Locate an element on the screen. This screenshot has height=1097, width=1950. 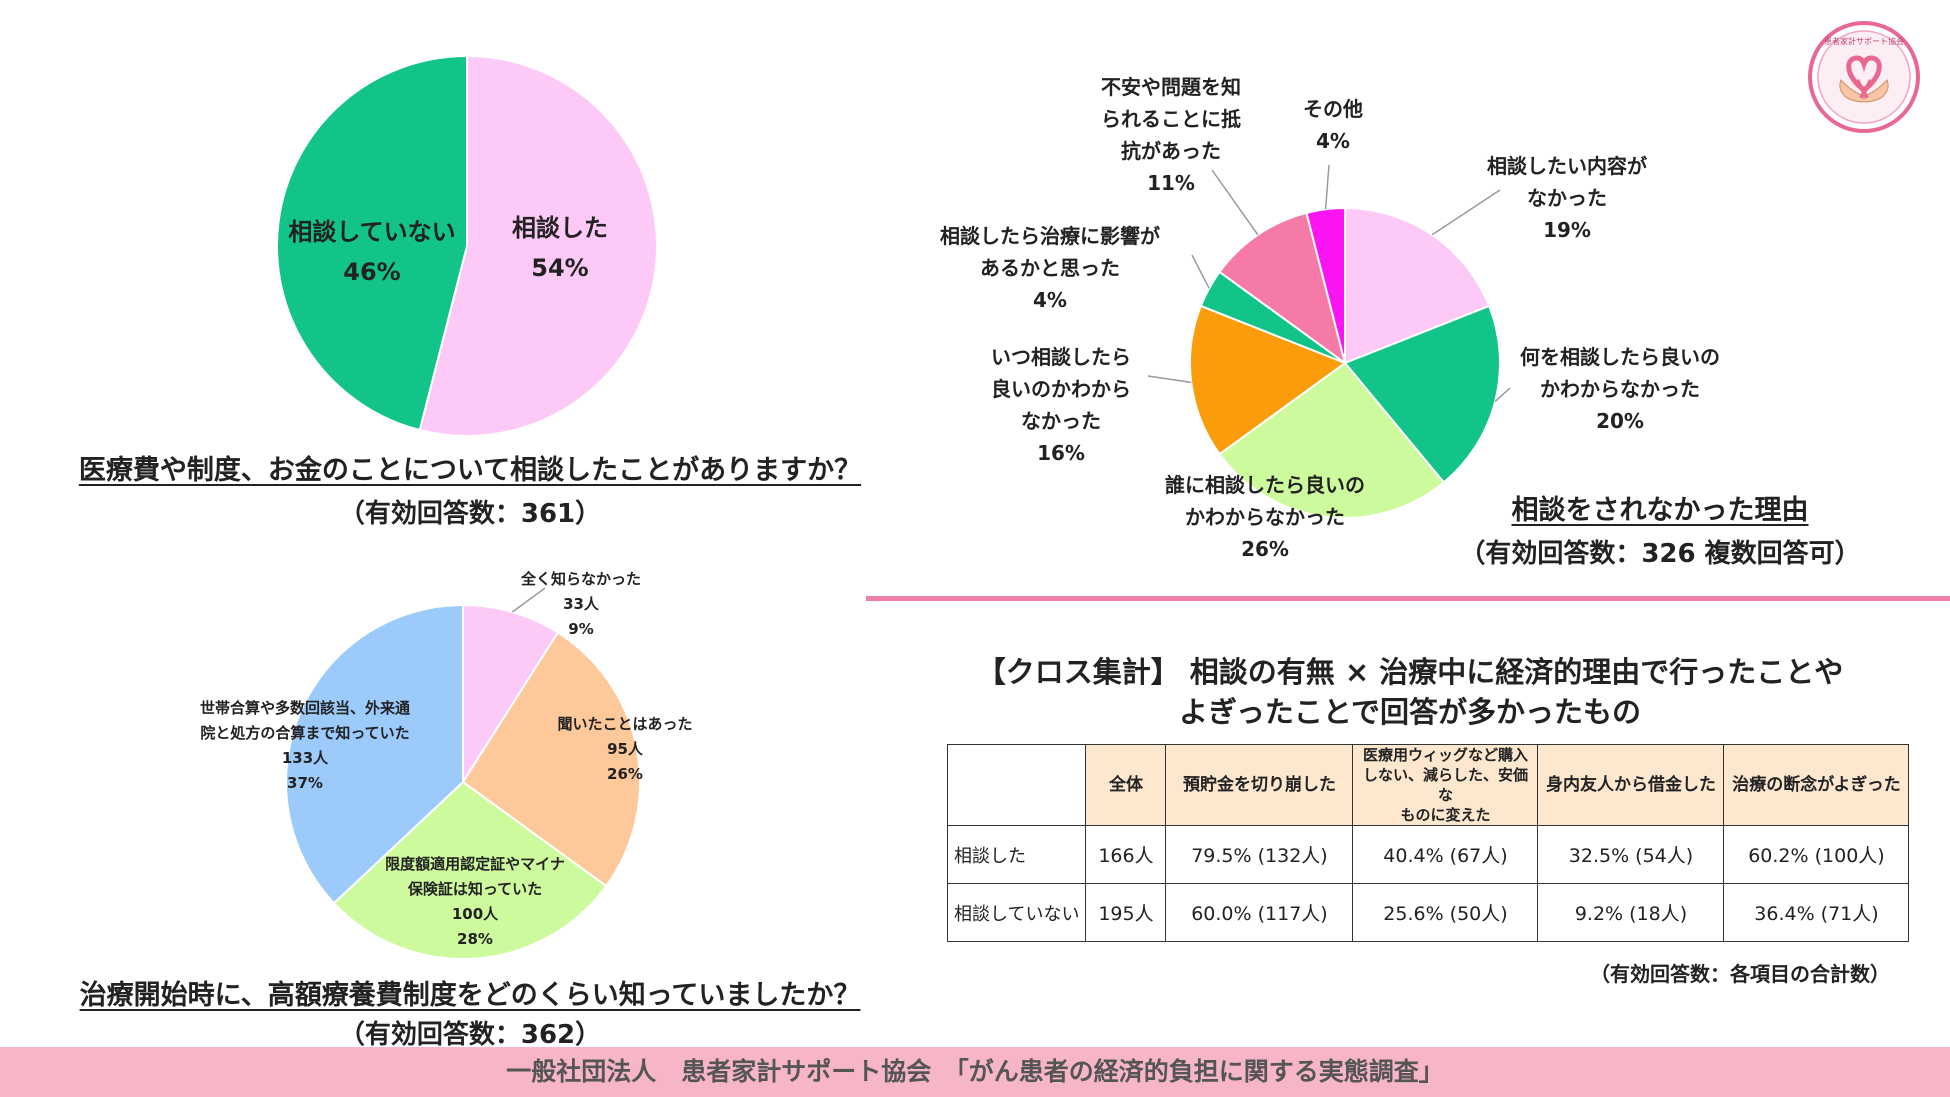
footer-banner: 一般社団法人 患者家計サポート協会 「がん患者の経済的負担に関する実態調査」 is located at coordinates (975, 1072).